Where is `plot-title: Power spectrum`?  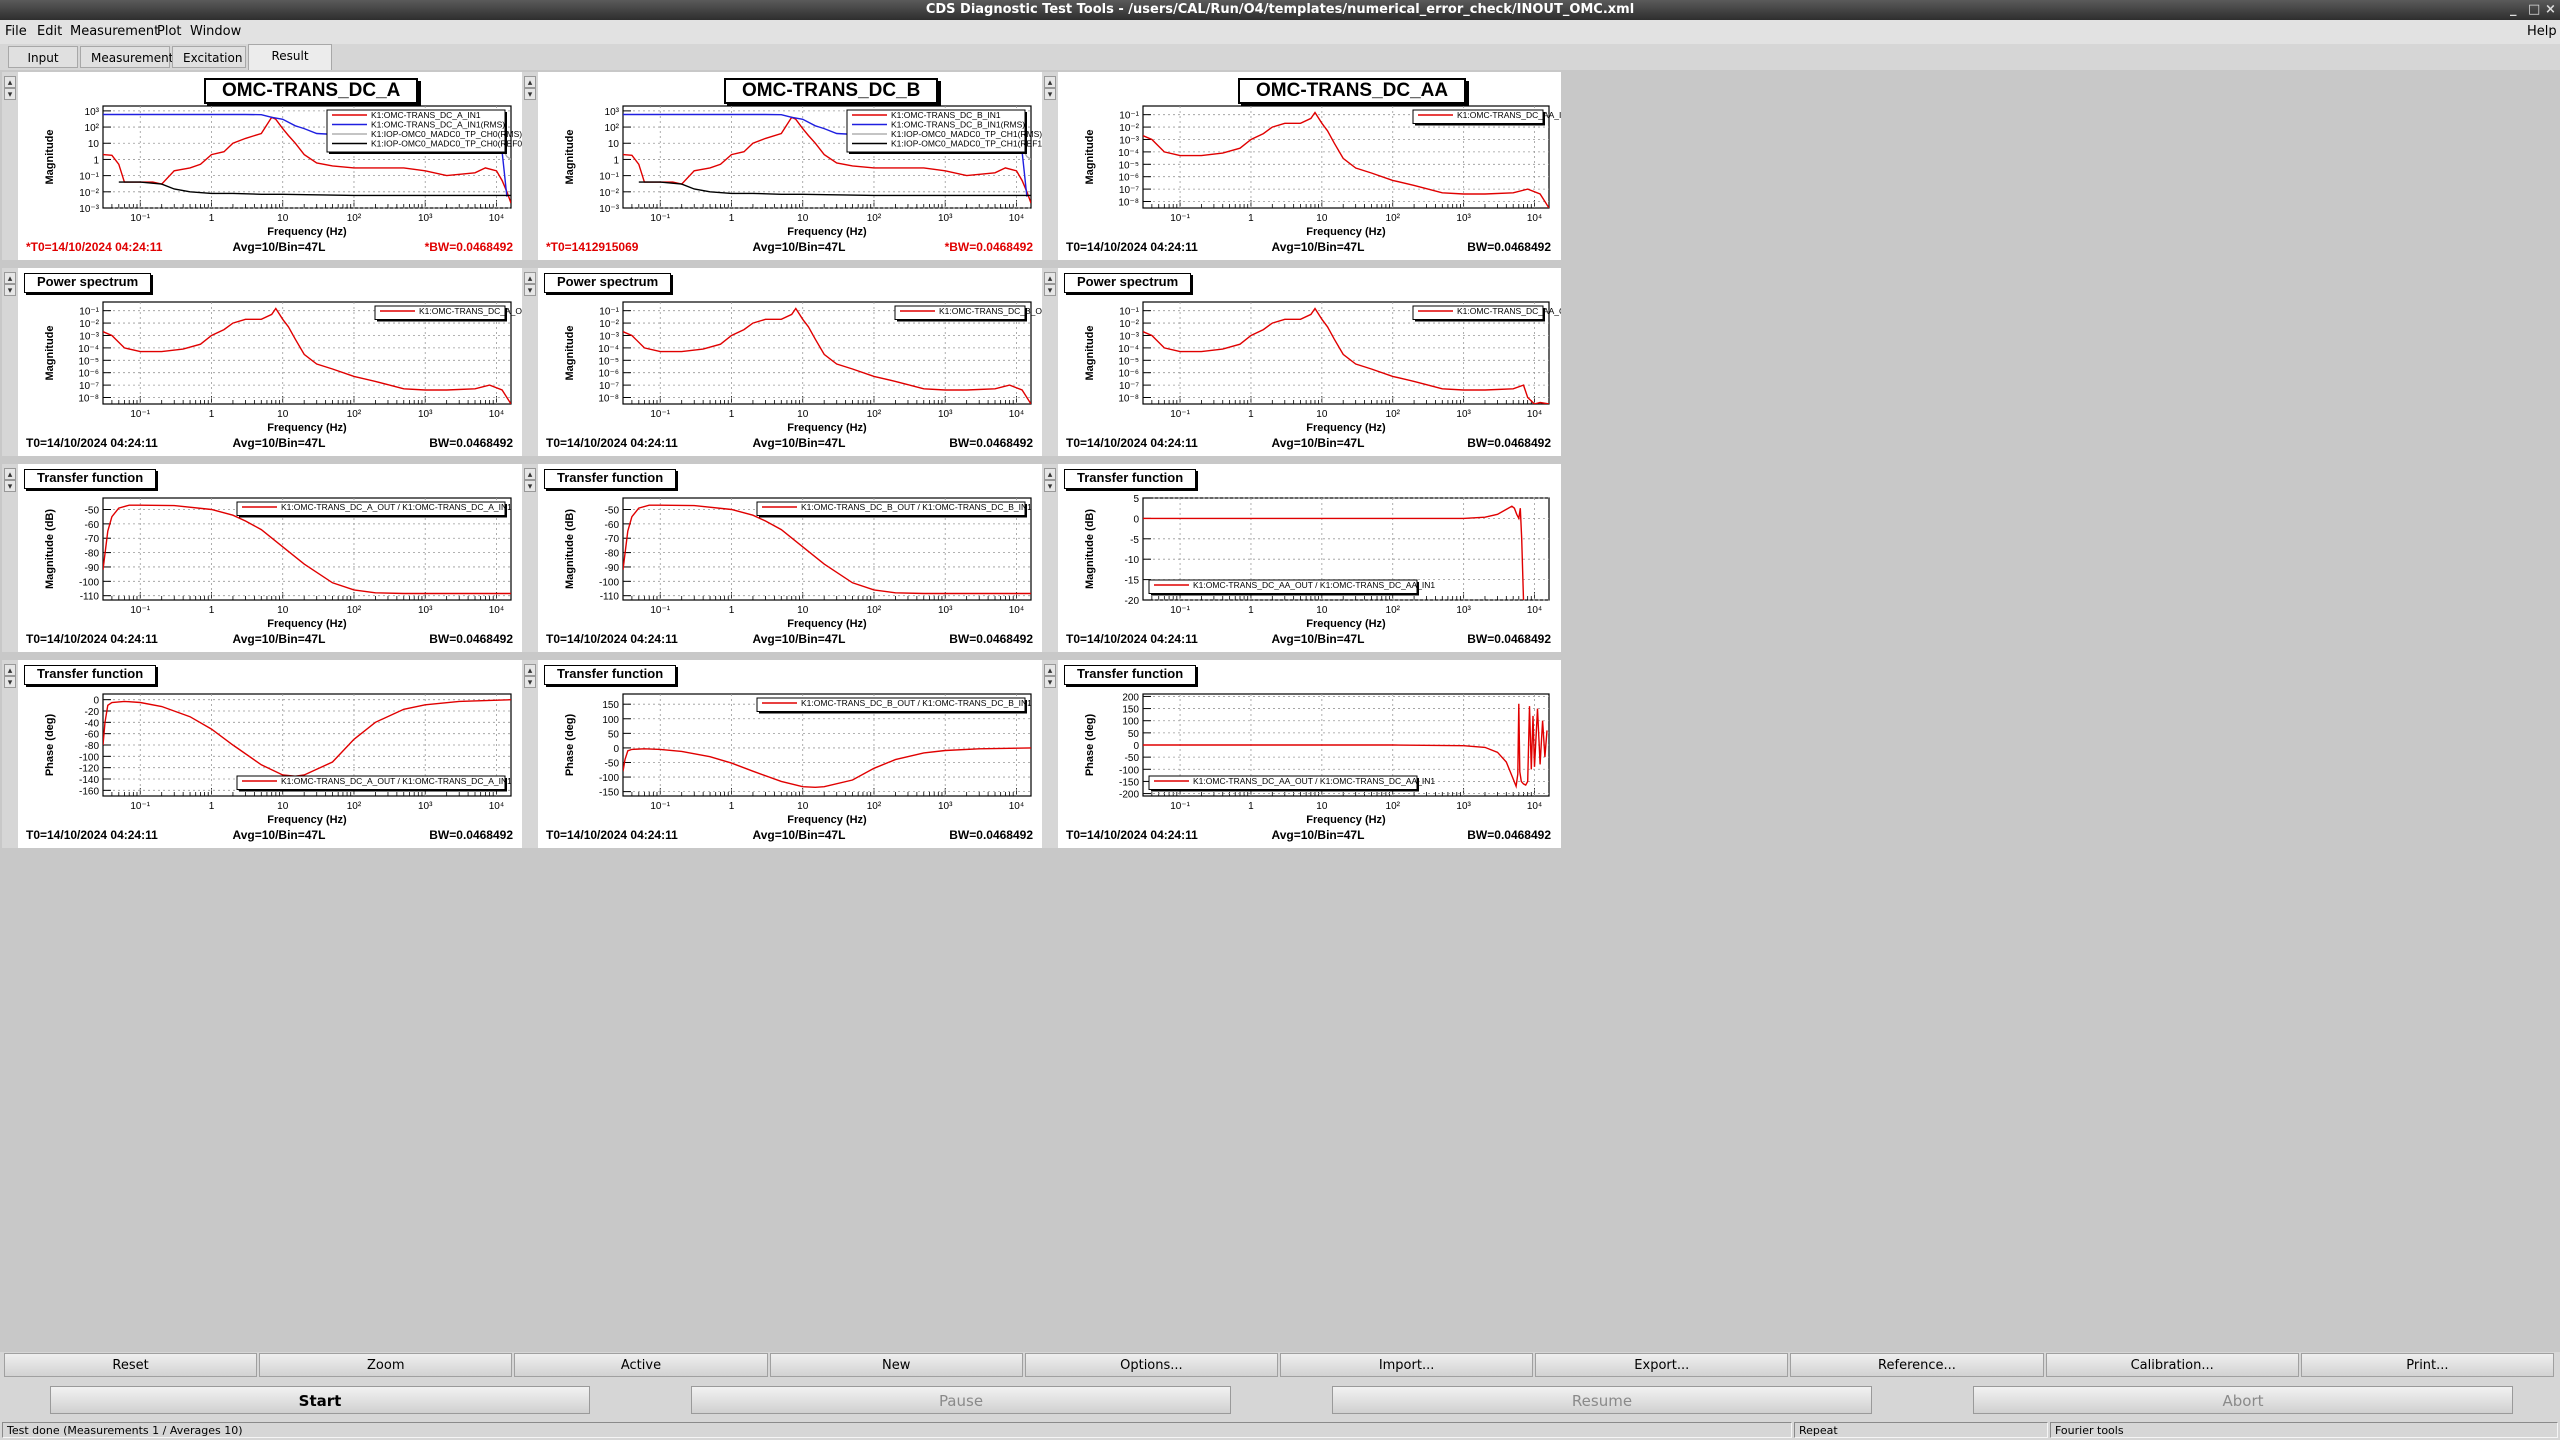 plot-title: Power spectrum is located at coordinates (88, 283).